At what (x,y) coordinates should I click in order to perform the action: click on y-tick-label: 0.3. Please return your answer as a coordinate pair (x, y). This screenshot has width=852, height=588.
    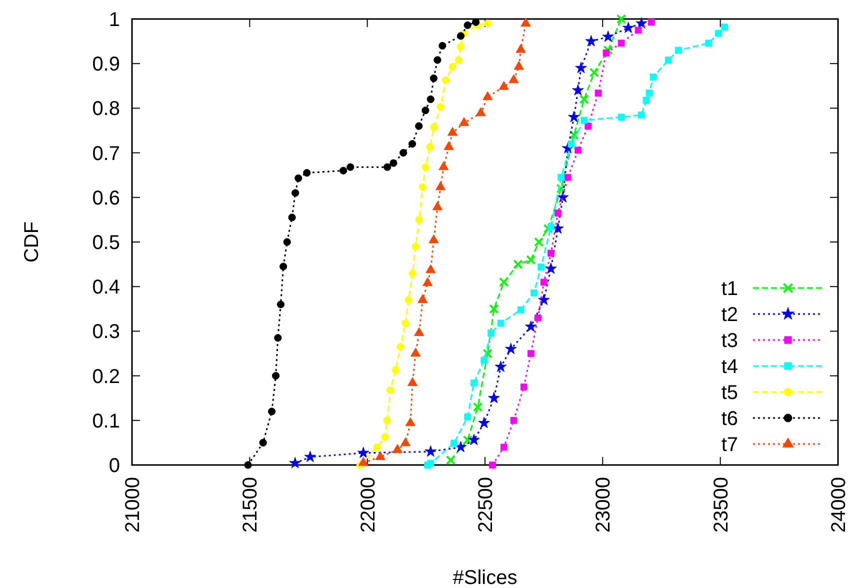
    Looking at the image, I should click on (106, 332).